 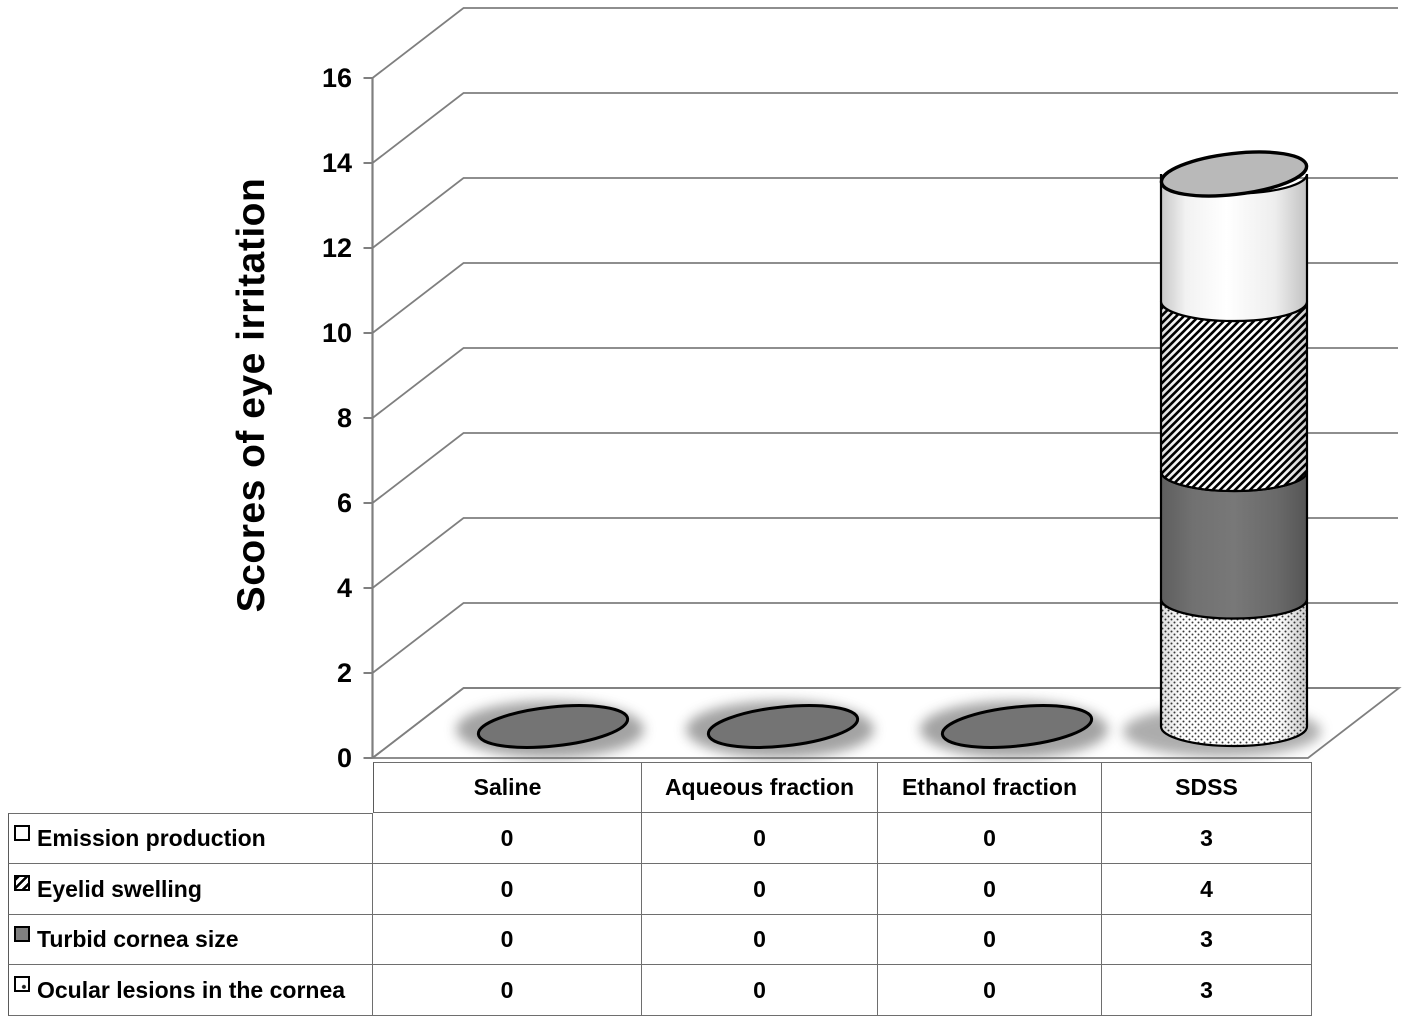 What do you see at coordinates (990, 787) in the screenshot?
I see `table-header-cell: Ethanol fraction` at bounding box center [990, 787].